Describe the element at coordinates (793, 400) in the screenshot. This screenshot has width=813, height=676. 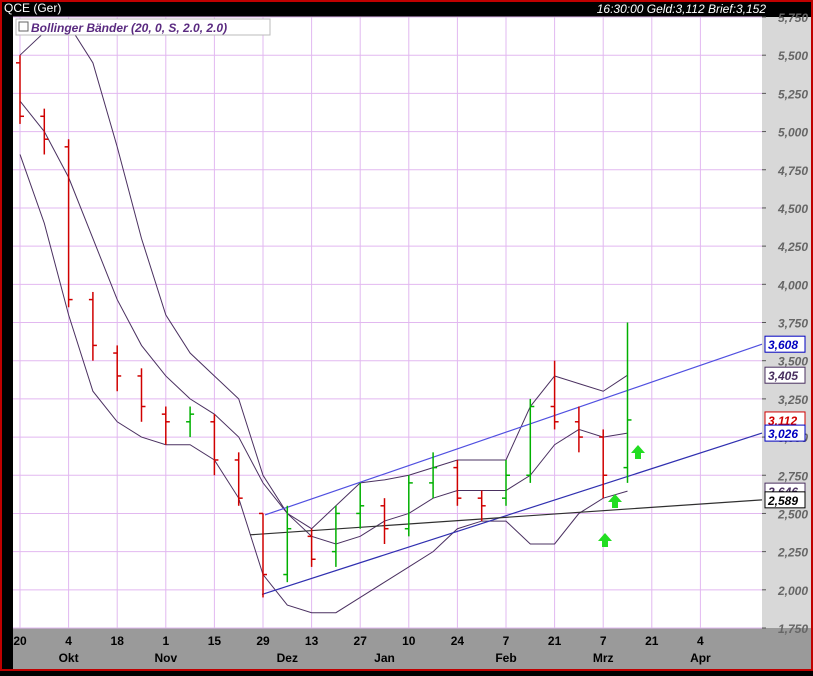
I see `y-tick-label: 3,250` at that location.